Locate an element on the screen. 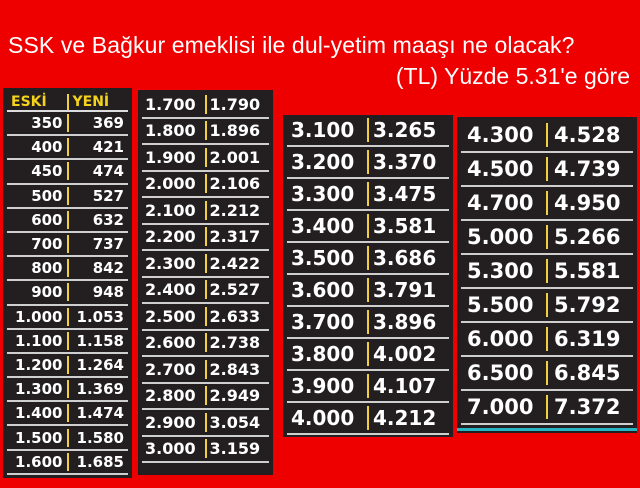  new-value: 4.739 is located at coordinates (587, 169).